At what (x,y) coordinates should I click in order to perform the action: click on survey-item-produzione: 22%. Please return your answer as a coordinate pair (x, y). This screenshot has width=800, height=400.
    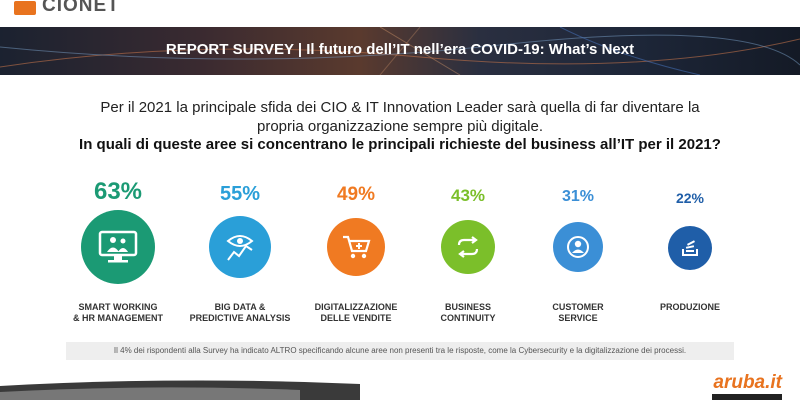
    Looking at the image, I should click on (690, 221).